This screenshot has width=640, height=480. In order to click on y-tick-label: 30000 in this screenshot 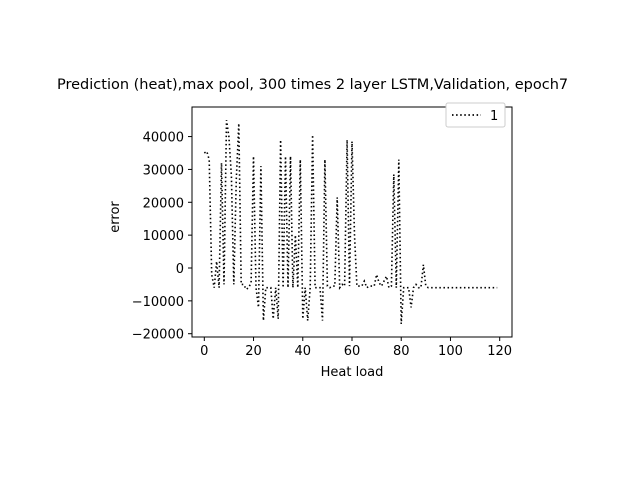, I will do `click(163, 170)`.